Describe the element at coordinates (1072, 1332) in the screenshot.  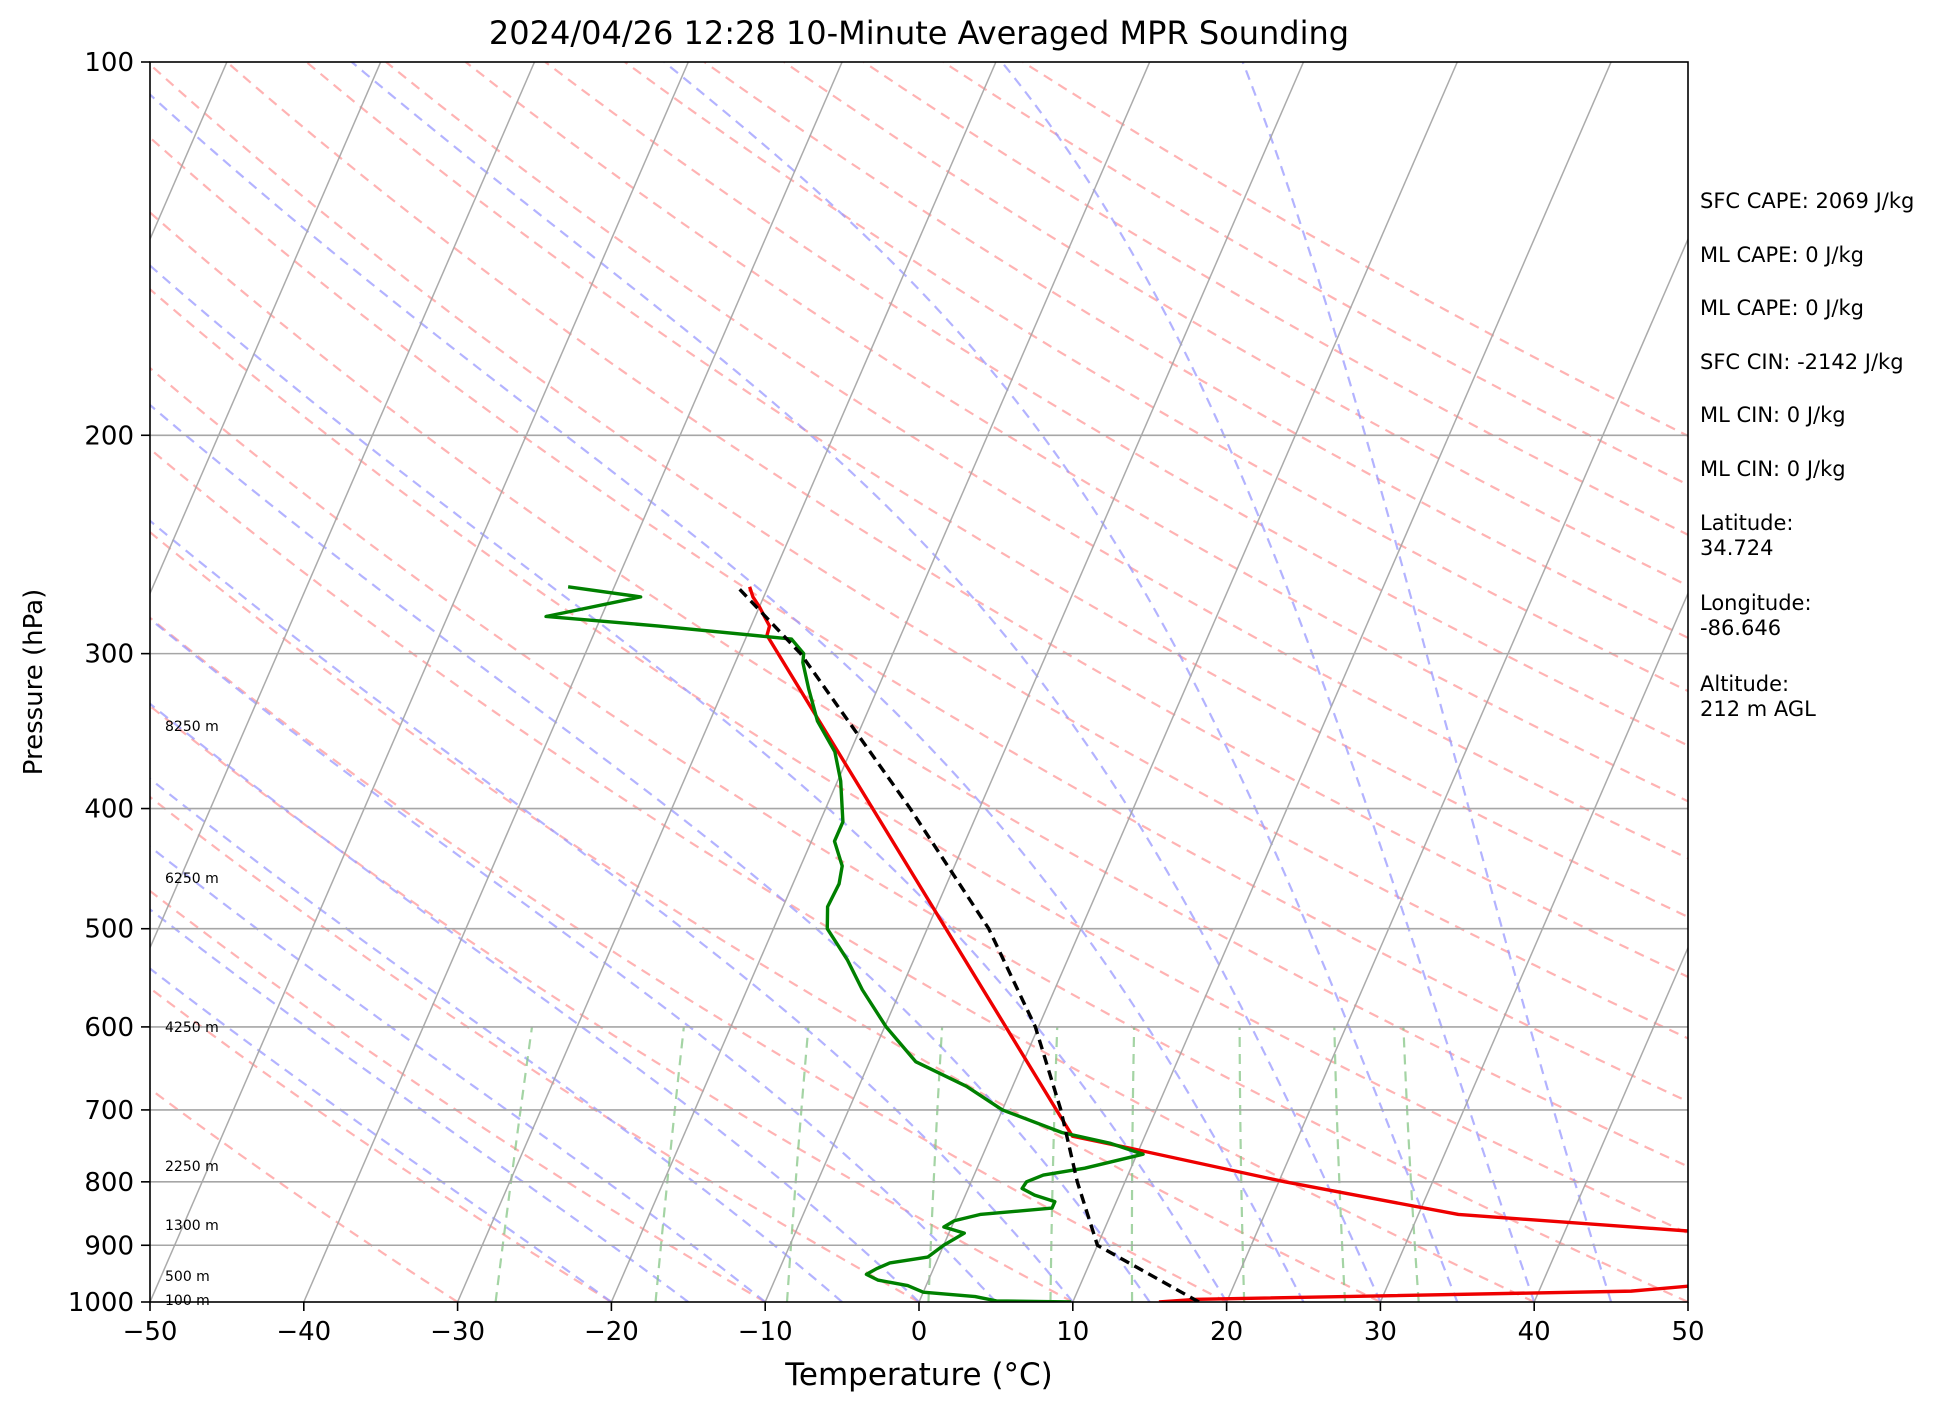
I see `x-tick-label: 10` at that location.